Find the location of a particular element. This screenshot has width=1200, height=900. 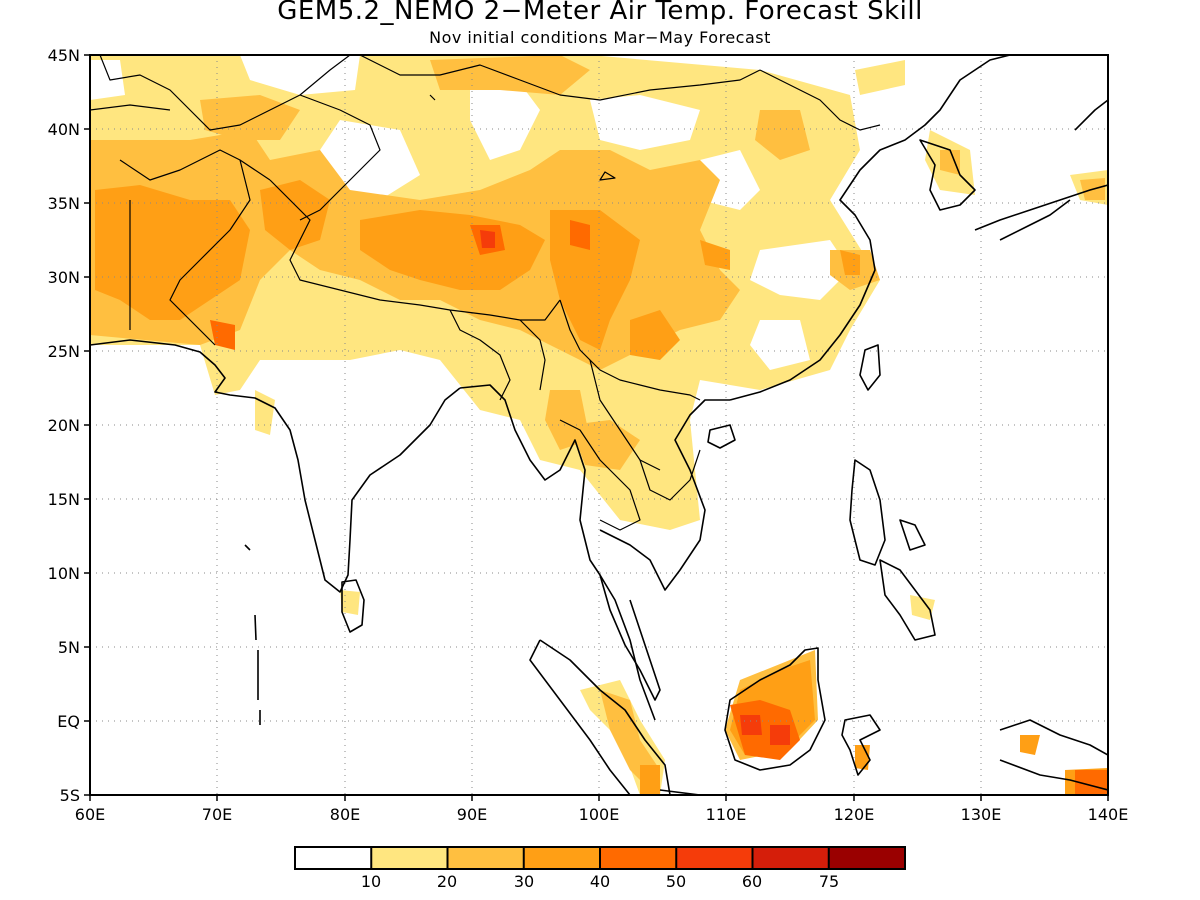

lat-label: 30N is located at coordinates (64, 277).